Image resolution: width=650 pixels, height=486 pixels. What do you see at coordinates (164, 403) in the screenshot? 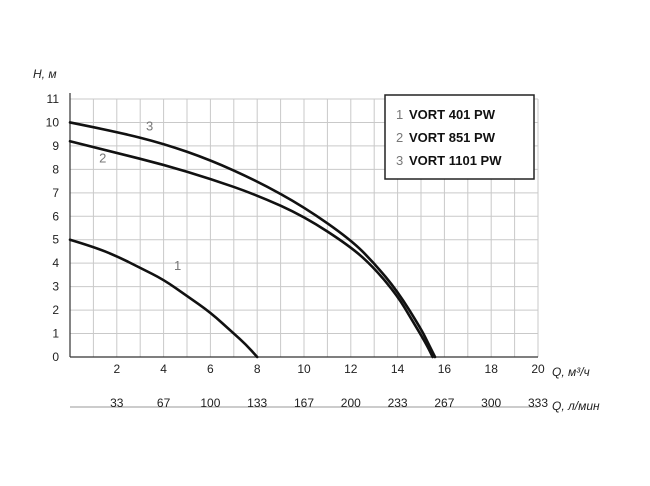
I see `x-secondary-tick-label: 67` at bounding box center [164, 403].